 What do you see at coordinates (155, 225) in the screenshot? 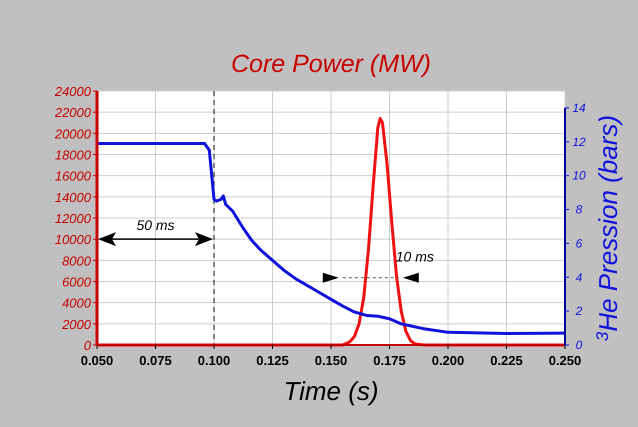
I see `annotation: 50 ms` at bounding box center [155, 225].